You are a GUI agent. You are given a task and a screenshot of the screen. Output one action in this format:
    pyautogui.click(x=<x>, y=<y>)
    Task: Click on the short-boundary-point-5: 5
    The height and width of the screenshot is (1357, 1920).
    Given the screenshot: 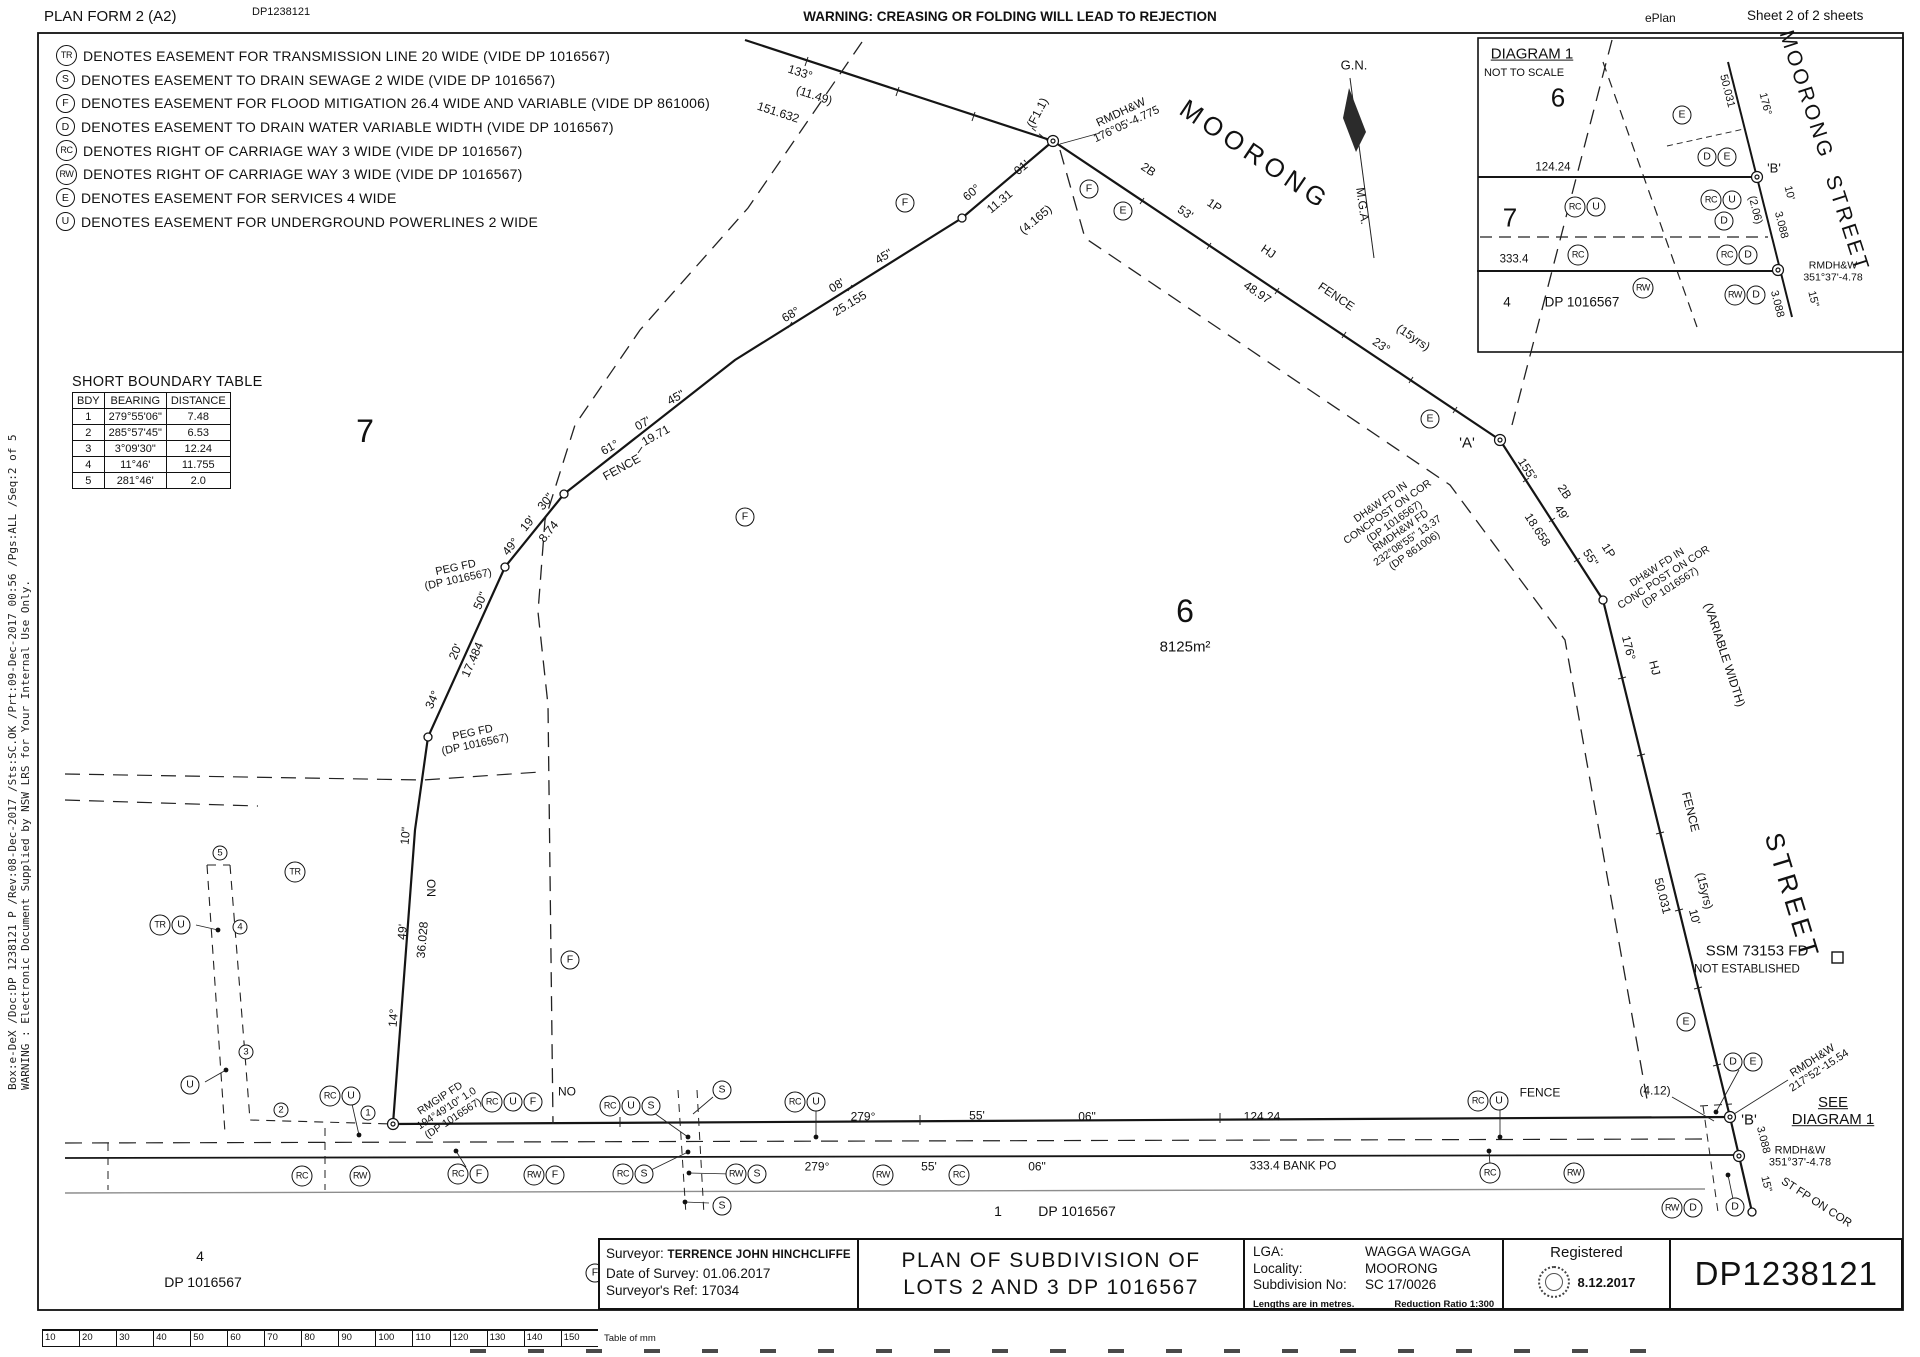 What is the action you would take?
    pyautogui.click(x=220, y=853)
    